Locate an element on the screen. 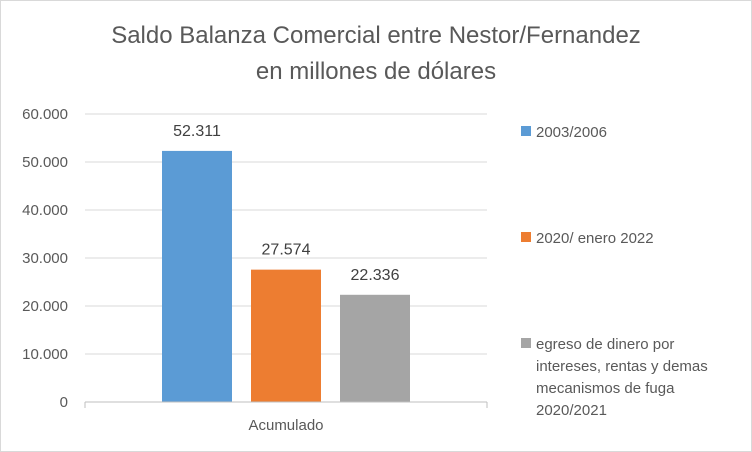 This screenshot has height=452, width=752. legend-label: egreso de dinero por is located at coordinates (605, 344).